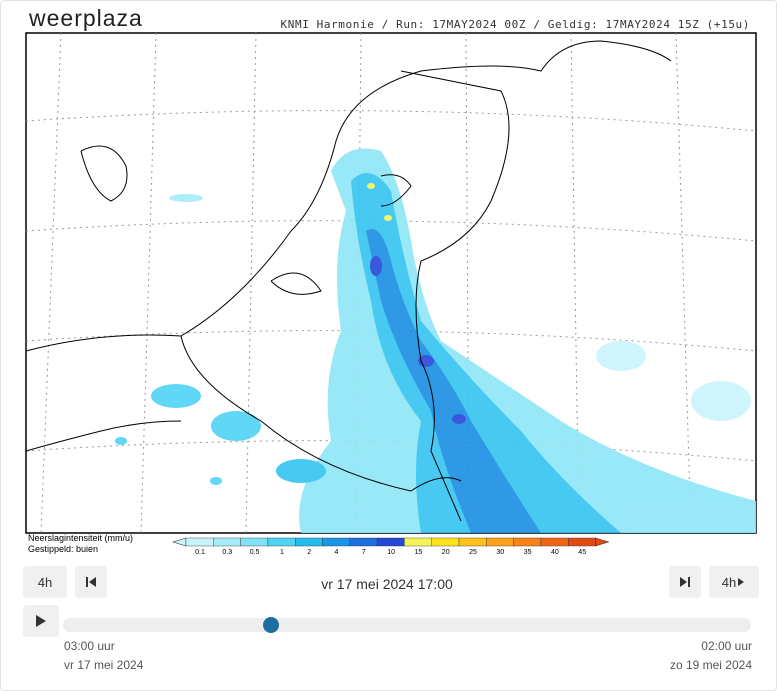 Image resolution: width=777 pixels, height=691 pixels. What do you see at coordinates (419, 552) in the screenshot?
I see `legend-label: 15` at bounding box center [419, 552].